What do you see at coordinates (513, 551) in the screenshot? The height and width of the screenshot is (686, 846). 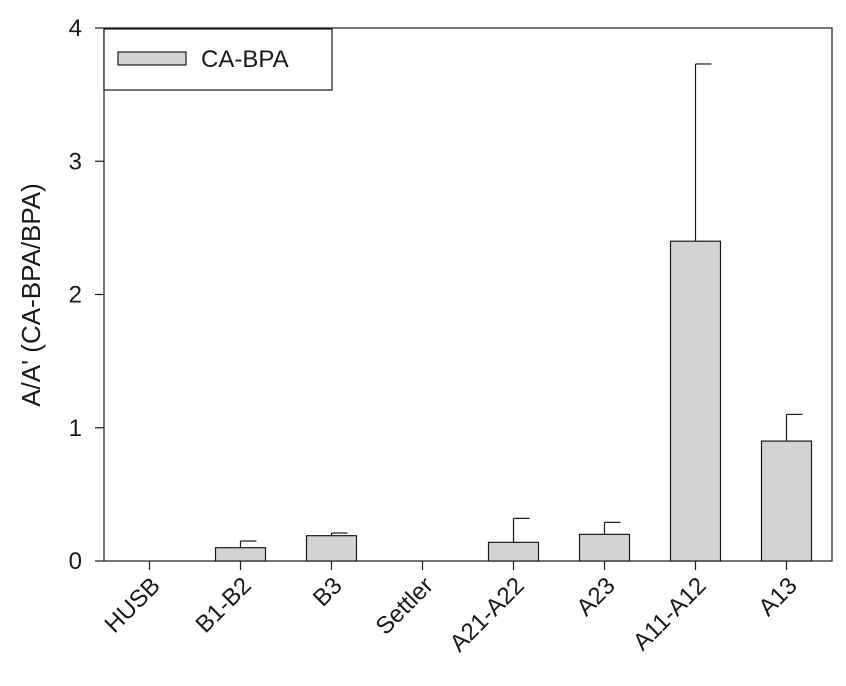 I see `bar-a21-a22` at bounding box center [513, 551].